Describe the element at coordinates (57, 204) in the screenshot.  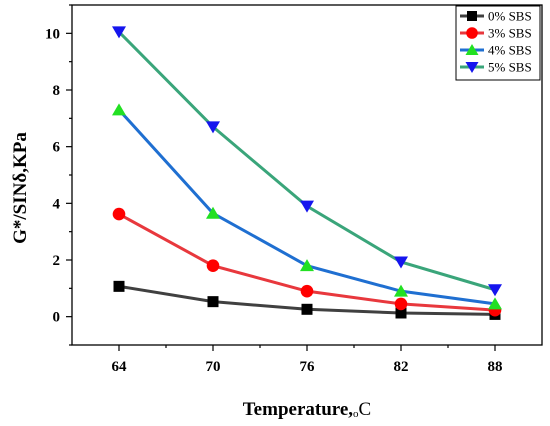
I see `y-tick-label: 4` at that location.